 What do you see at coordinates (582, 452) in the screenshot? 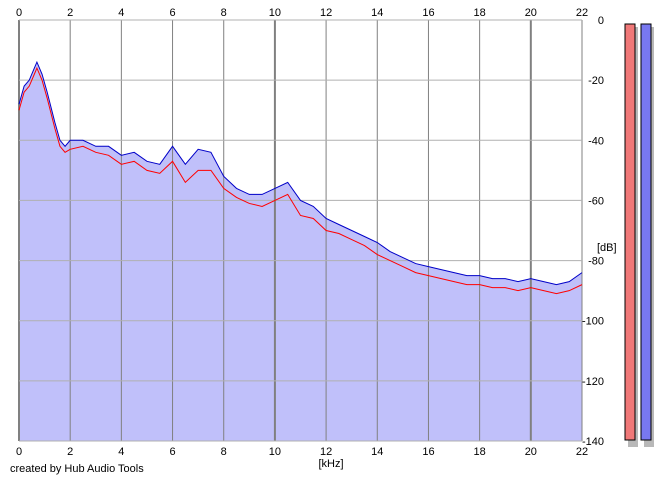
I see `x-tick-label-bottom: 22` at bounding box center [582, 452].